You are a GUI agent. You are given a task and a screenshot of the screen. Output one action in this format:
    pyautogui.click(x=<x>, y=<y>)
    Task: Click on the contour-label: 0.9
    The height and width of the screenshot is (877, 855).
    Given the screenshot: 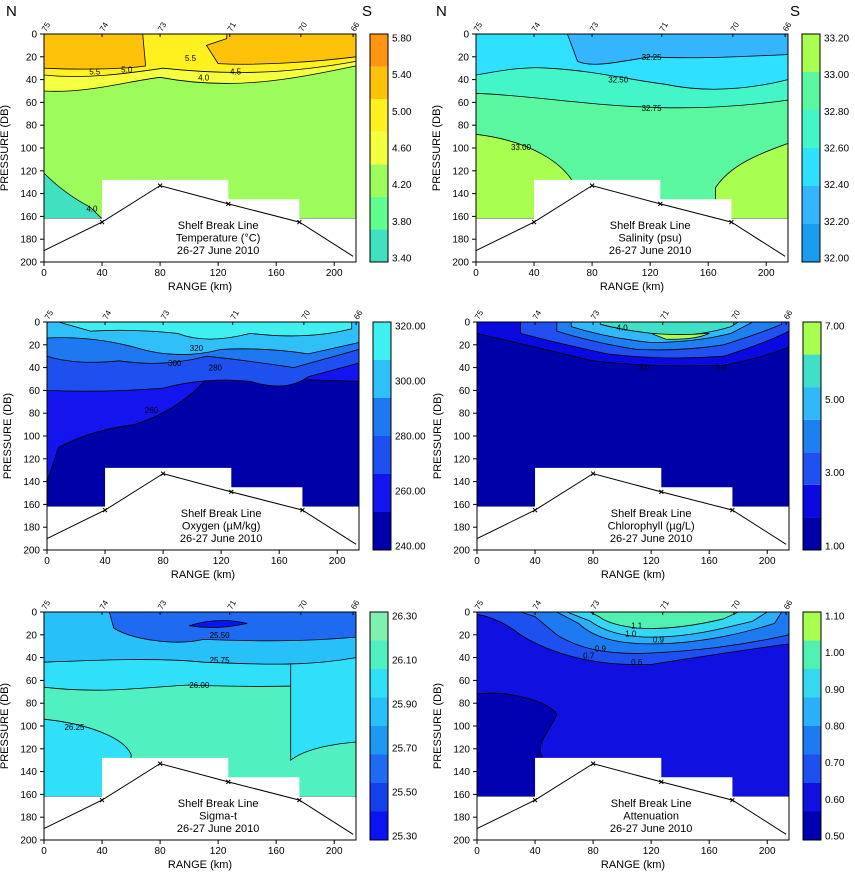 What is the action you would take?
    pyautogui.click(x=659, y=639)
    